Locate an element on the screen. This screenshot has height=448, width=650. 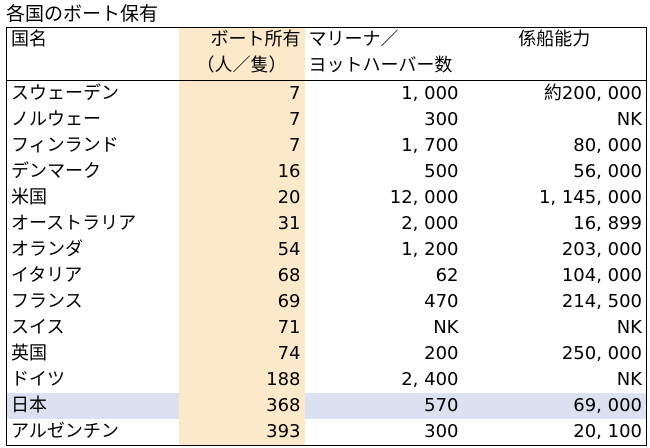
cell-marinas: 12, 000 is located at coordinates (424, 197).